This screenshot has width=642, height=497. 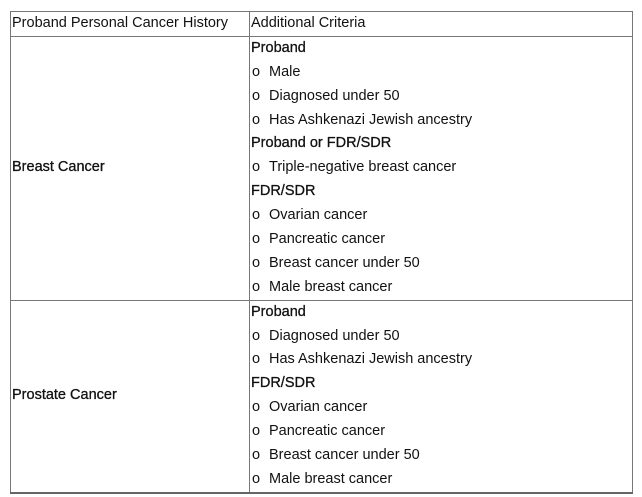 I want to click on criteria-item-text: Male, so click(x=285, y=71).